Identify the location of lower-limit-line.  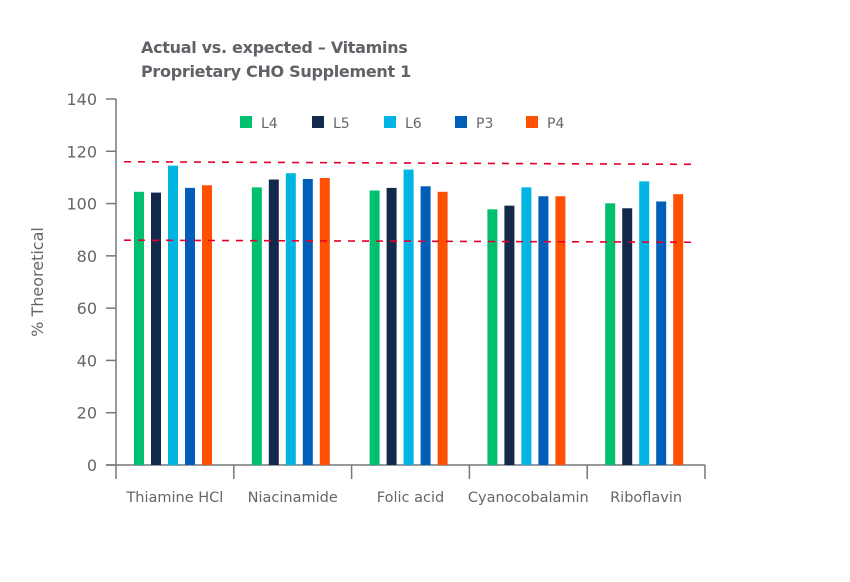
(410, 241).